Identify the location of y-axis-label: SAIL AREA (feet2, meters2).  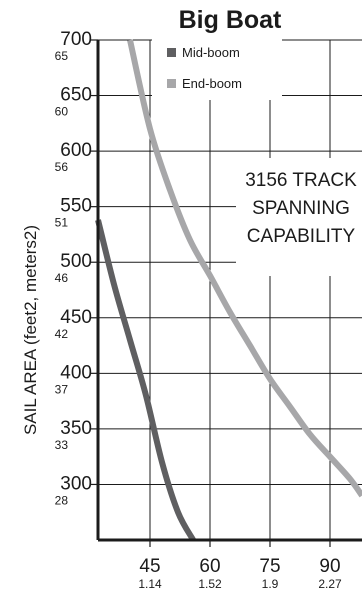
(30, 330).